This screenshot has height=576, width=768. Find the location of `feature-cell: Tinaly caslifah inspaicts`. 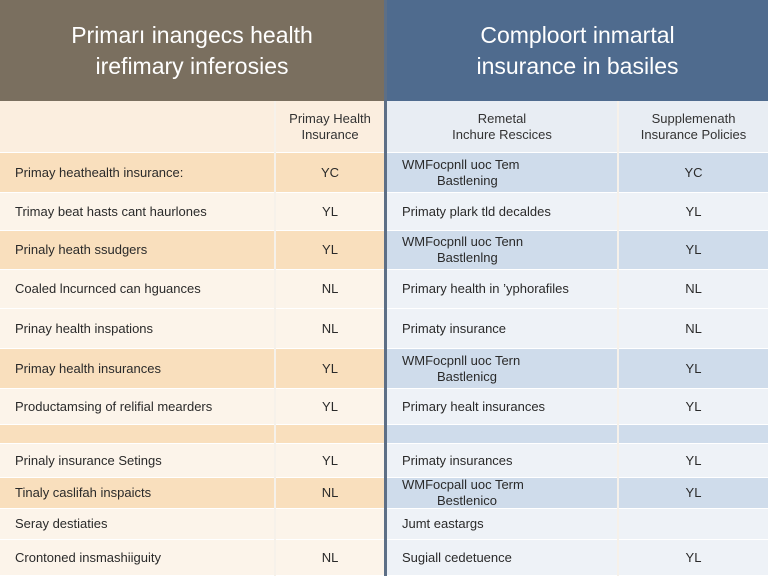

feature-cell: Tinaly caslifah inspaicts is located at coordinates (137, 493).